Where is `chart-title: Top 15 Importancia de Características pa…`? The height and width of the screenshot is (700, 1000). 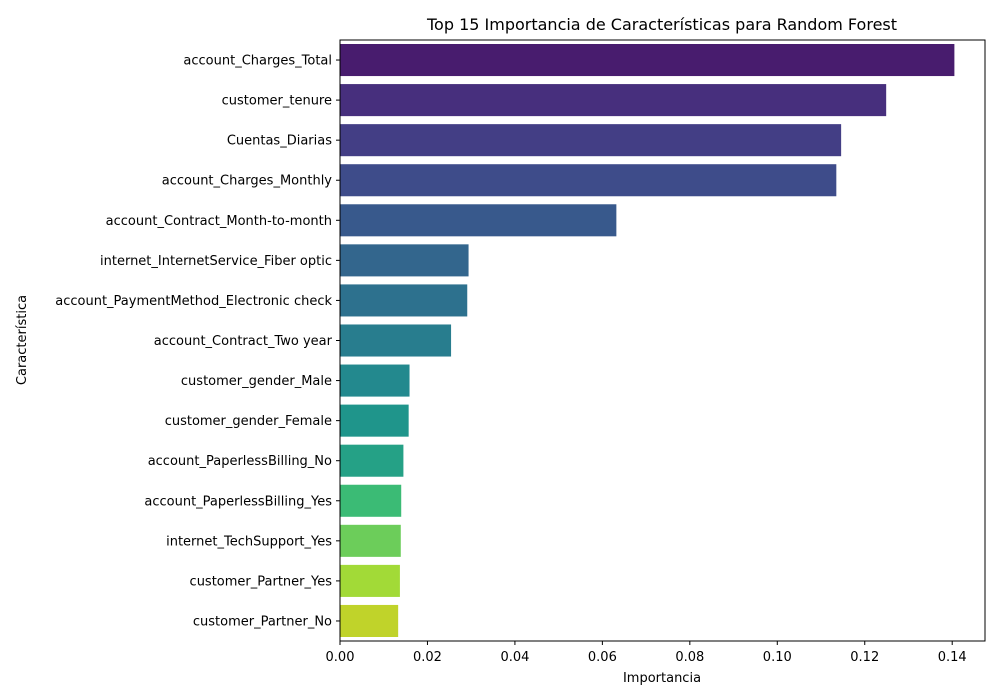 chart-title: Top 15 Importancia de Características pa… is located at coordinates (661, 24).